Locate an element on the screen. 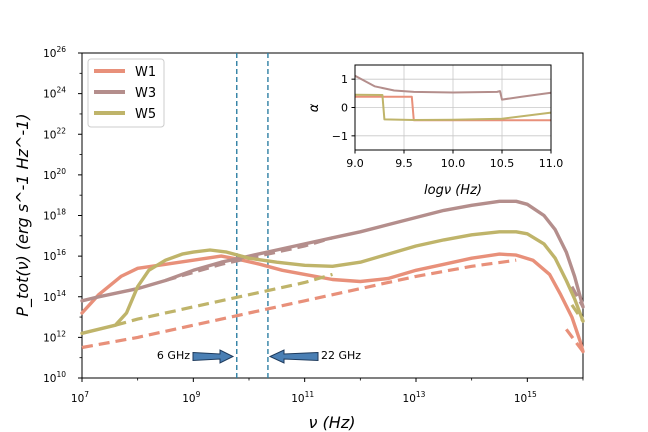  y-axis-title: P_tot(ν) (erg s^-1 Hz^-1) is located at coordinates (23, 214).